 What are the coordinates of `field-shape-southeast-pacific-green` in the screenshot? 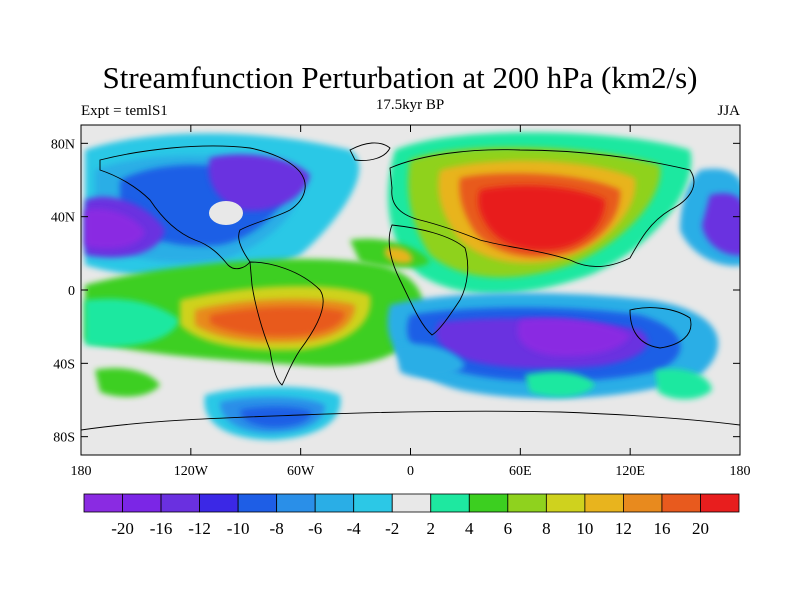 It's located at (683, 384).